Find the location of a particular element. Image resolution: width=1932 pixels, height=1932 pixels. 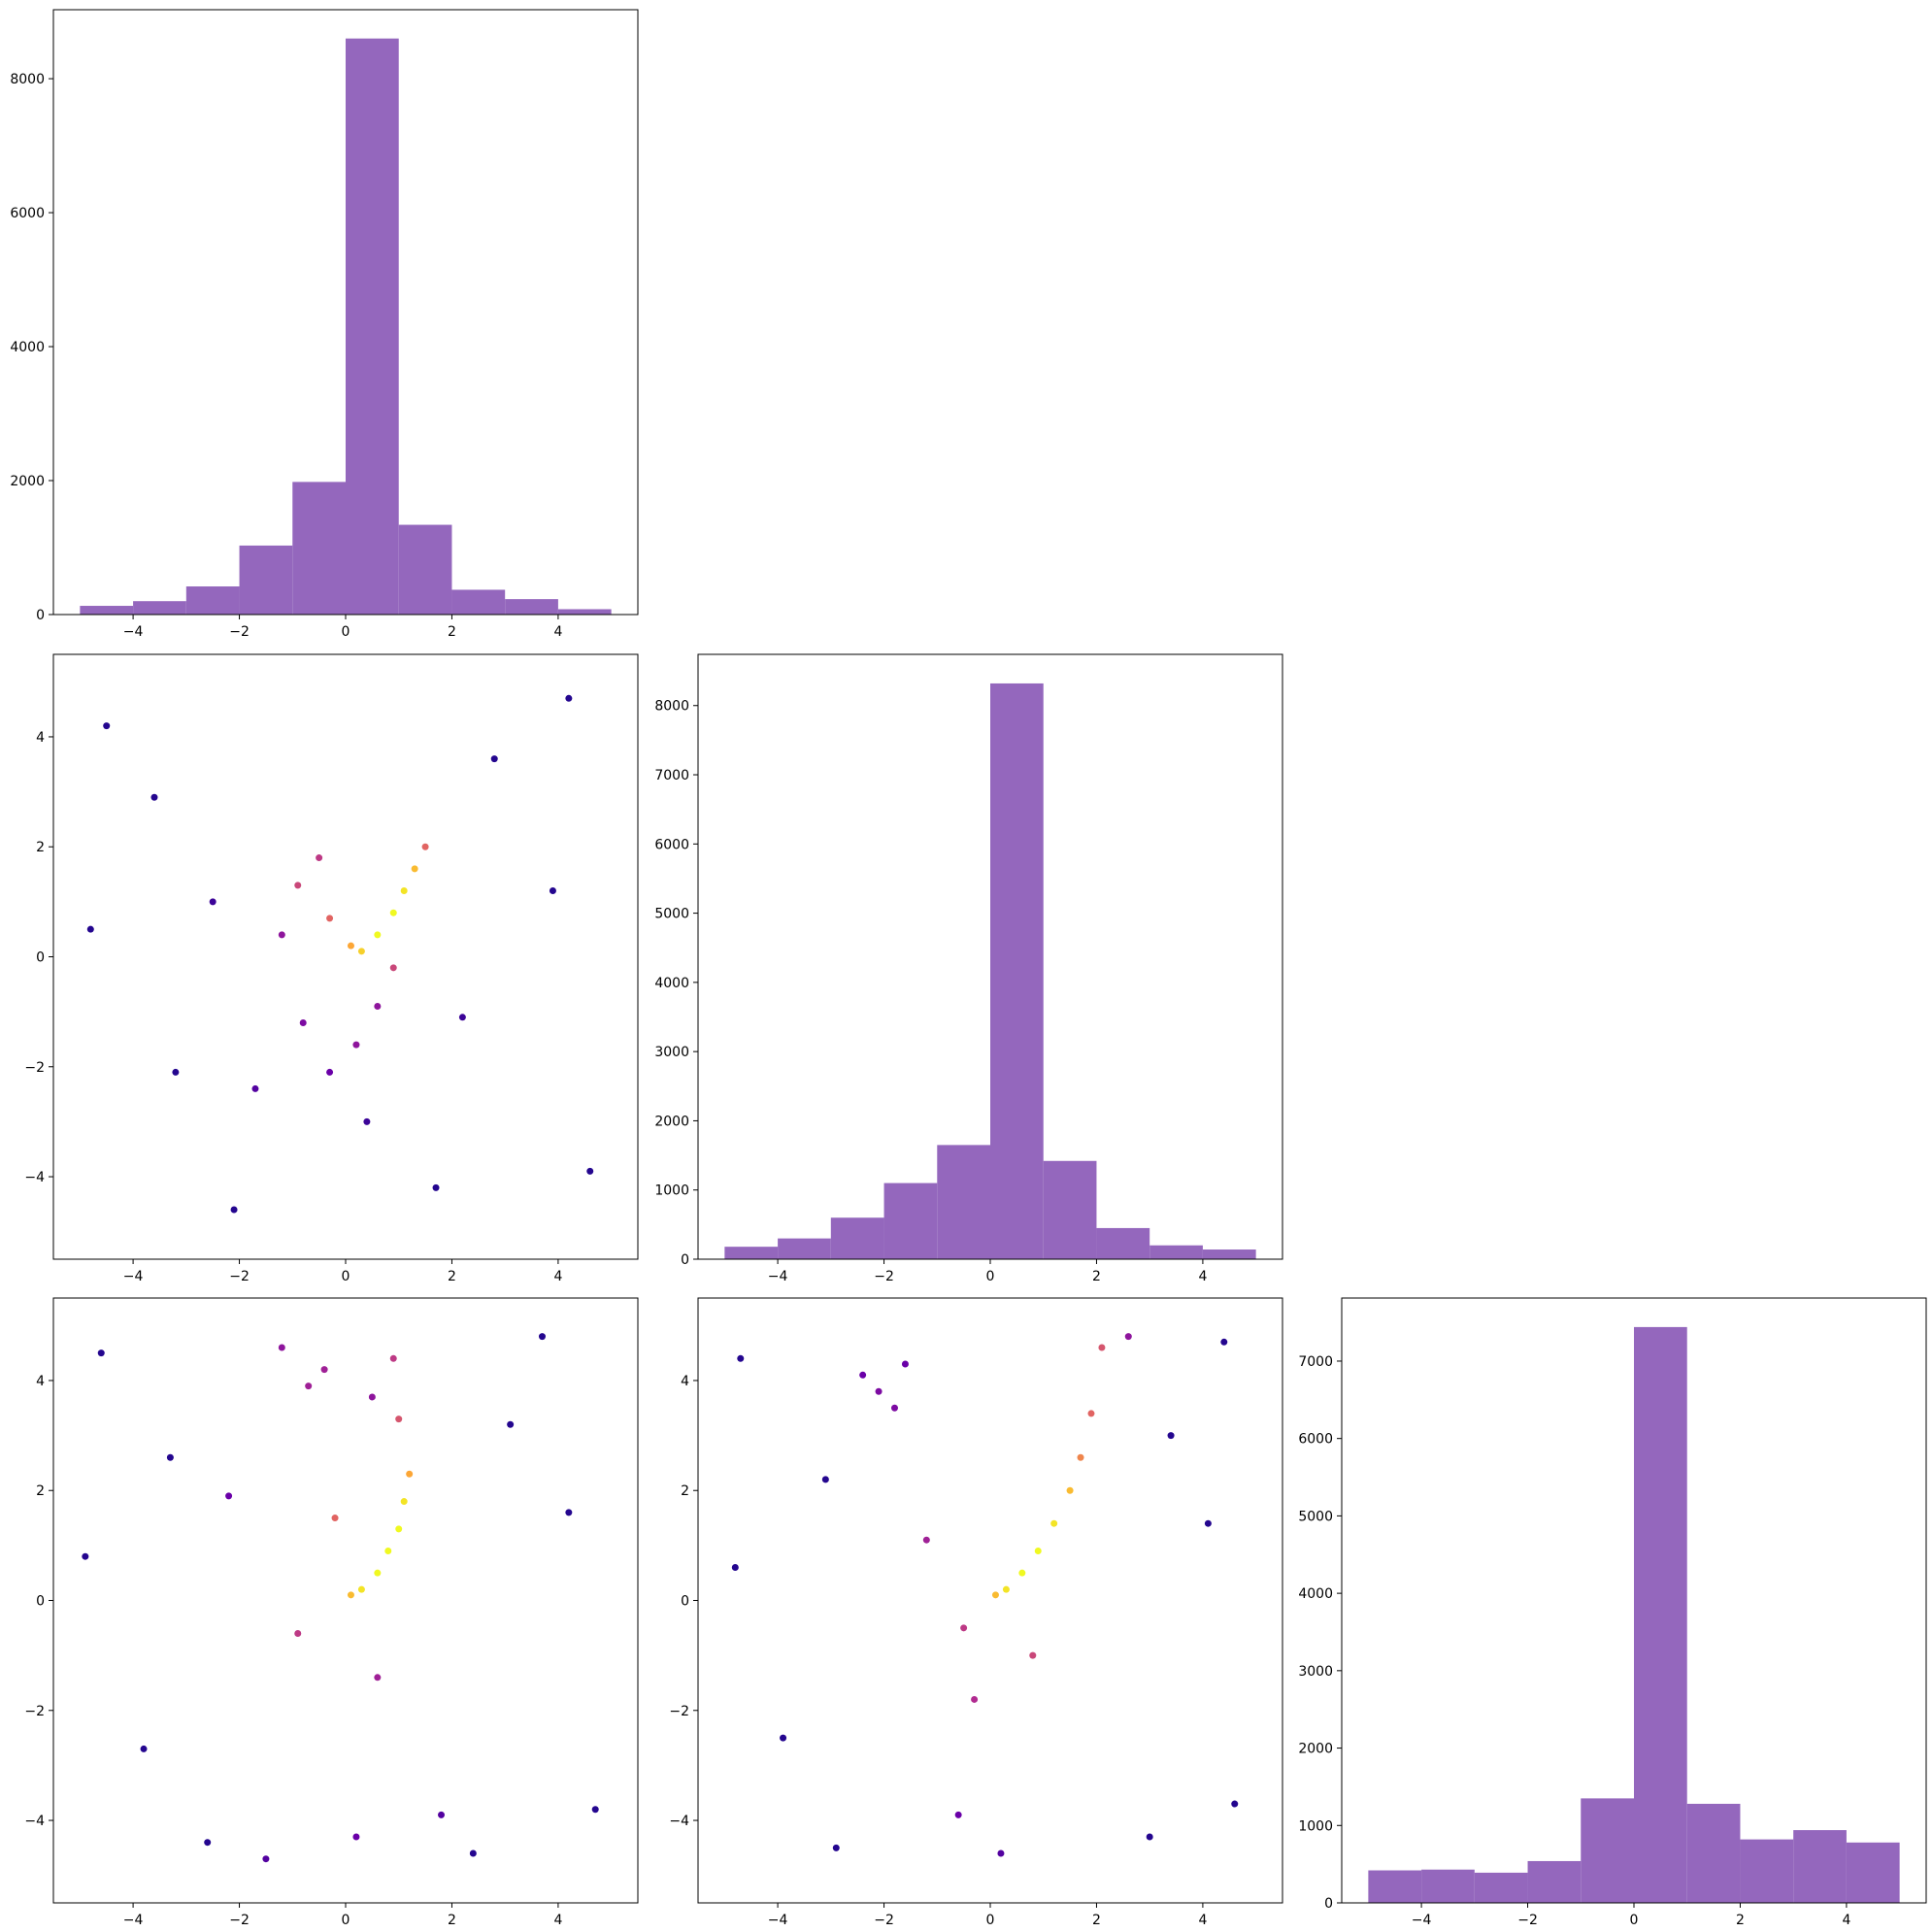

y-tick-label: 2000 is located at coordinates (1315, 1750).